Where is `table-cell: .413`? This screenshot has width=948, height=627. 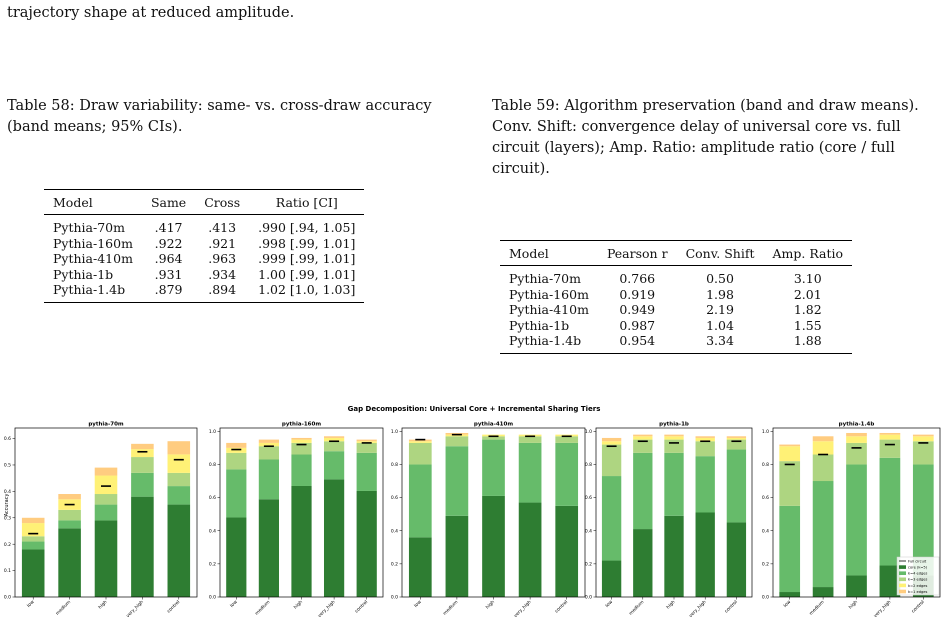 table-cell: .413 is located at coordinates (222, 227).